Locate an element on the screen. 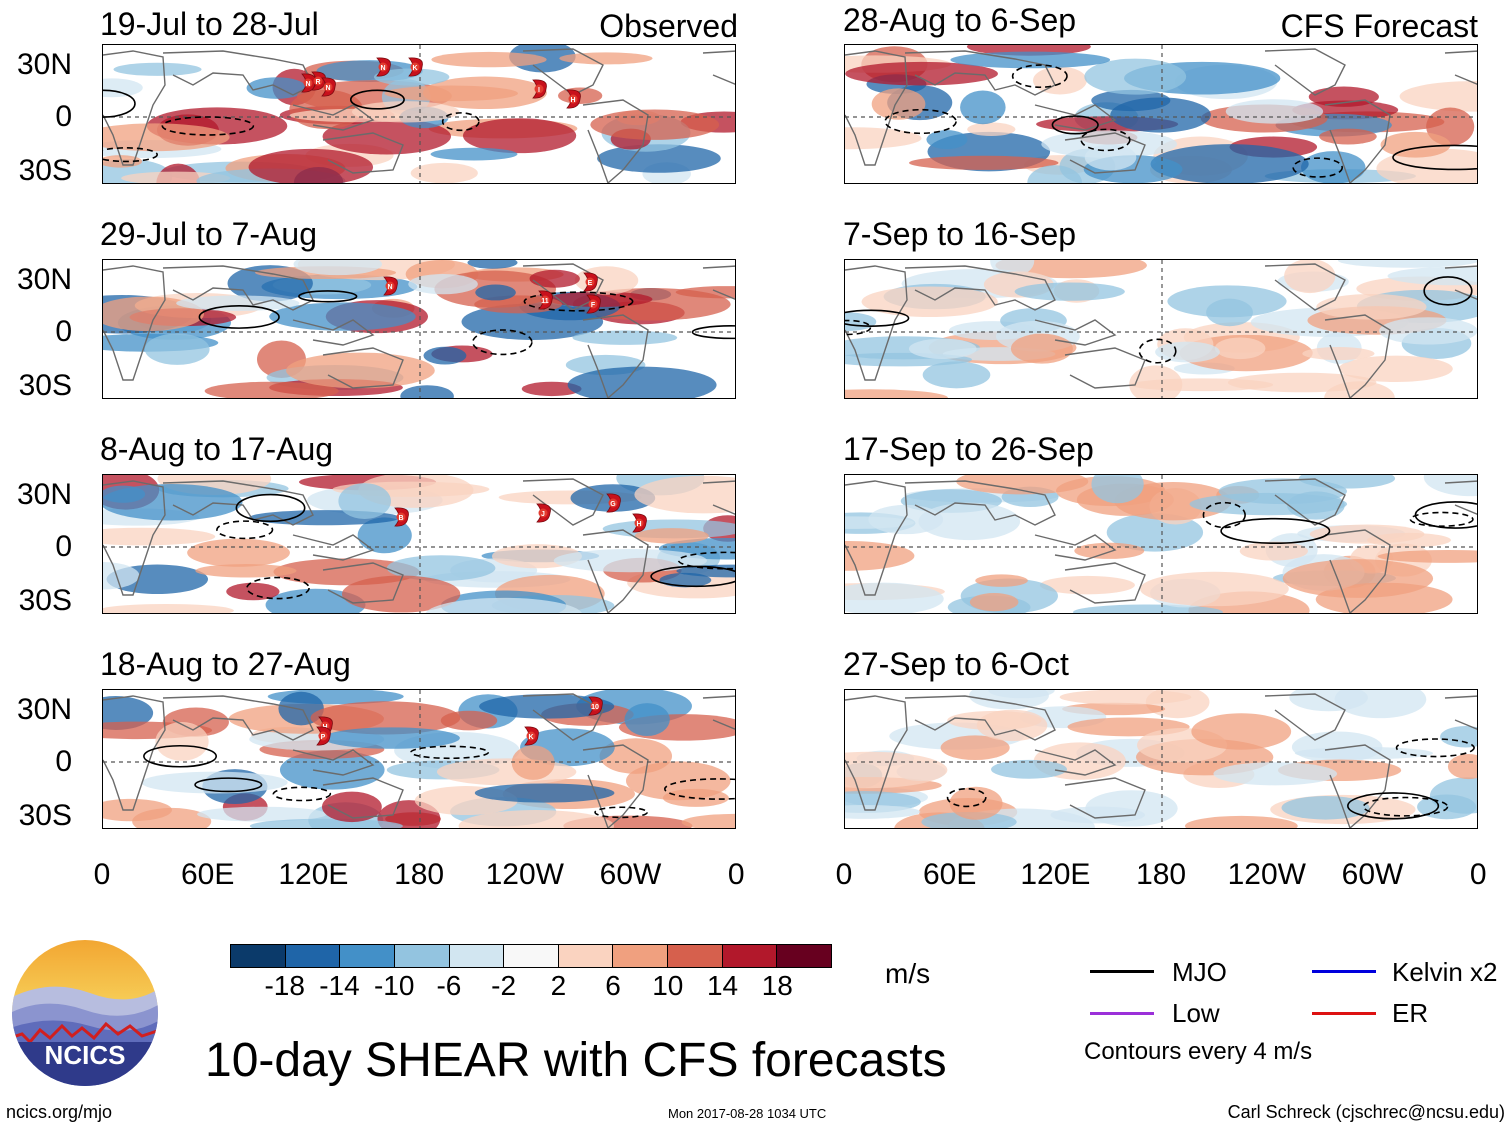 The image size is (1510, 1127). lat-label-4-2: 0 is located at coordinates (63, 761).